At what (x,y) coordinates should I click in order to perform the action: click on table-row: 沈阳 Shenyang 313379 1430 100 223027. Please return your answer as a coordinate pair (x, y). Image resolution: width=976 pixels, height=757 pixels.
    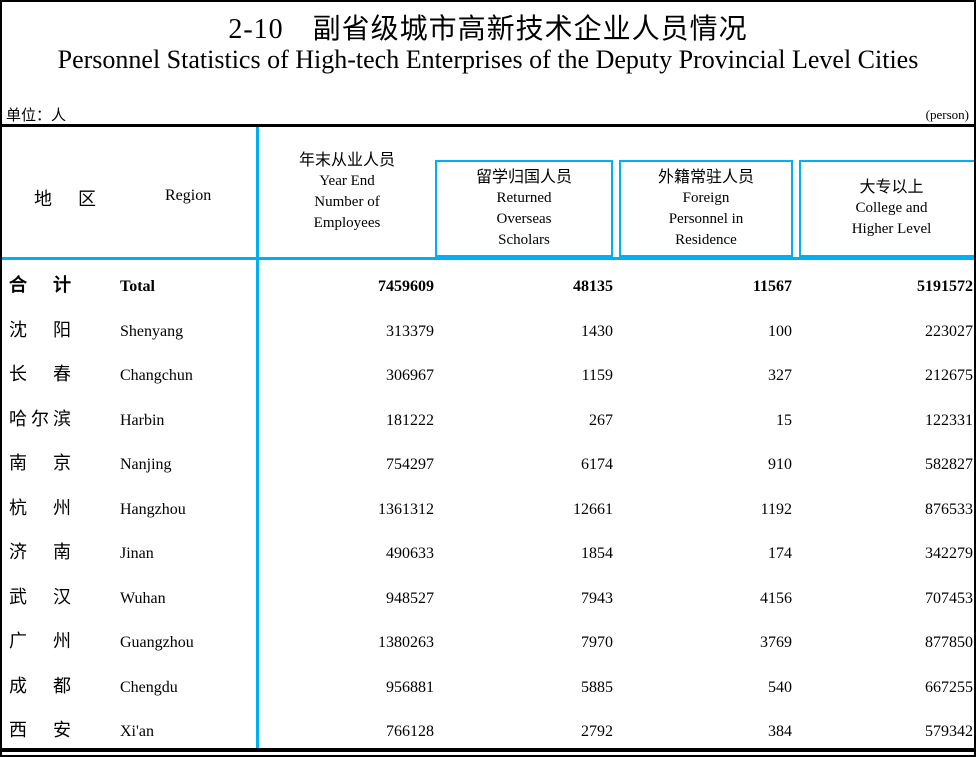
    Looking at the image, I should click on (488, 327).